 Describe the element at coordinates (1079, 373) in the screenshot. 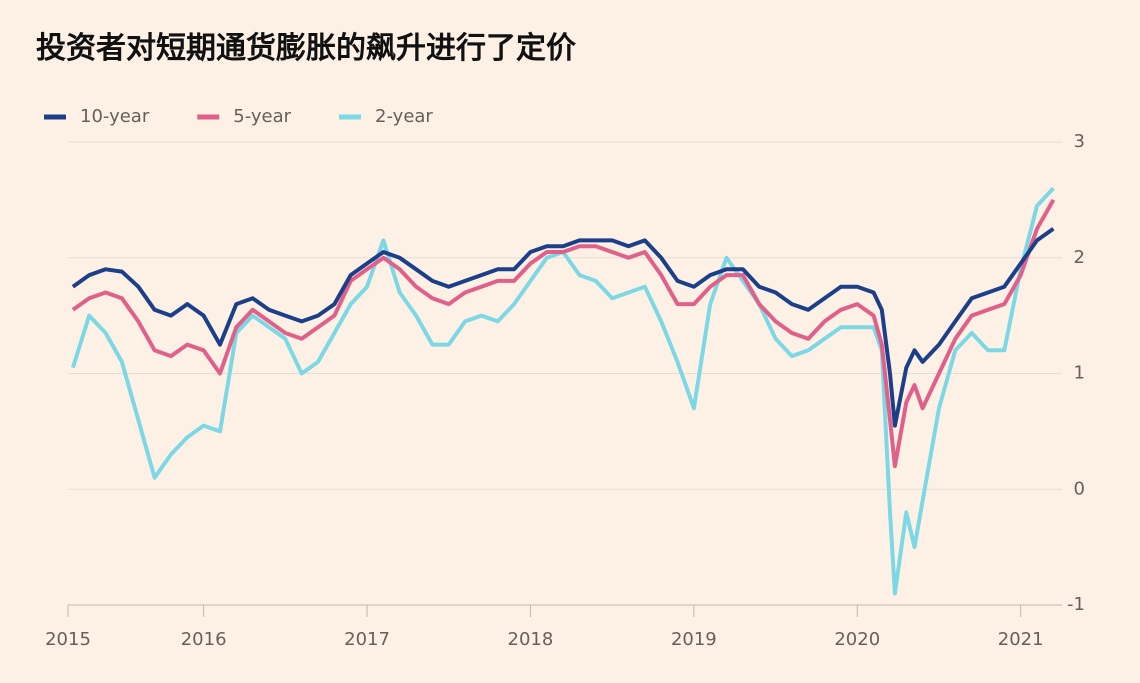

I see `y-tick-label: 1` at that location.